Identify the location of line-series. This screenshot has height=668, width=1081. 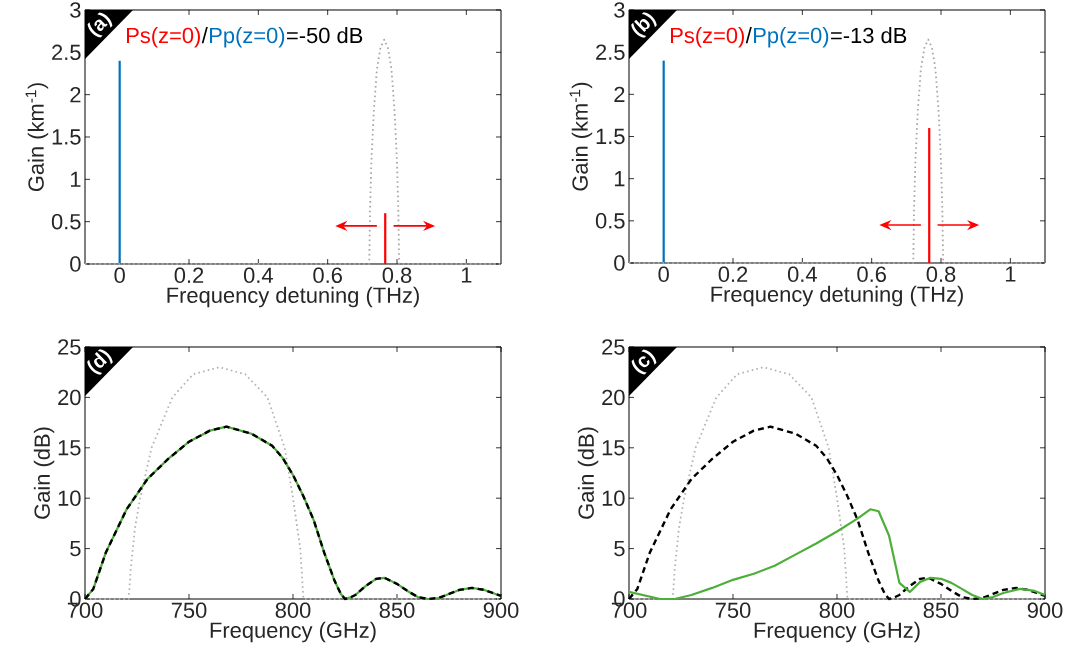
(837, 554).